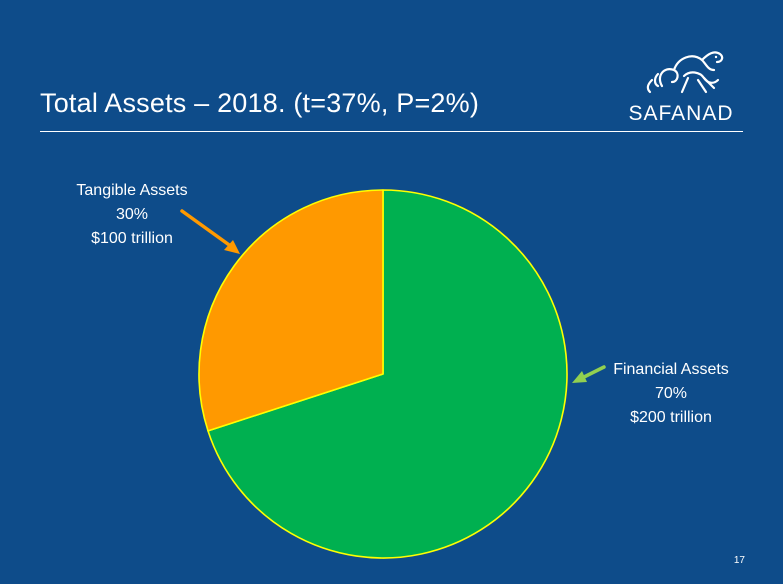  I want to click on tangible-arrow-icon, so click(232, 247).